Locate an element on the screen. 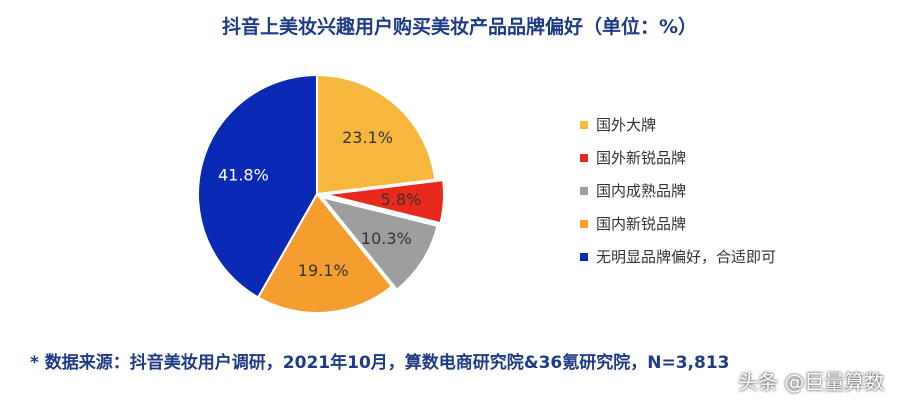  slice-value-label: 5.8% is located at coordinates (401, 199).